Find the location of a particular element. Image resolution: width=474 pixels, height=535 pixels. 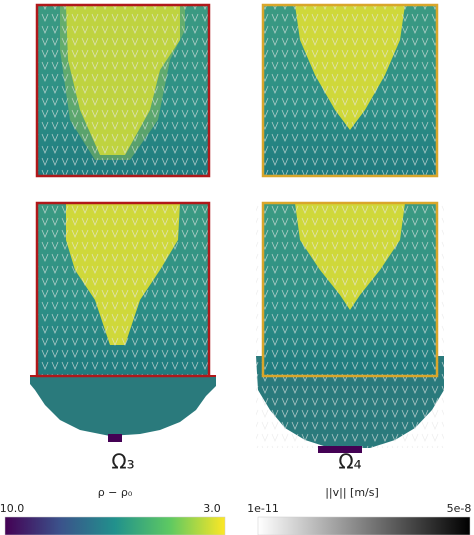

colorbar-max-label: 3.0 is located at coordinates (212, 508).